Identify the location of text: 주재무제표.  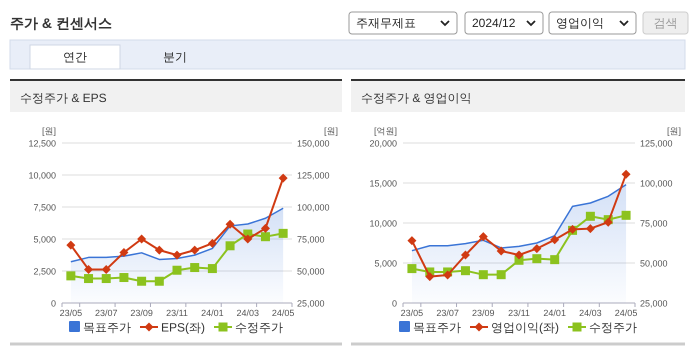
(386, 23).